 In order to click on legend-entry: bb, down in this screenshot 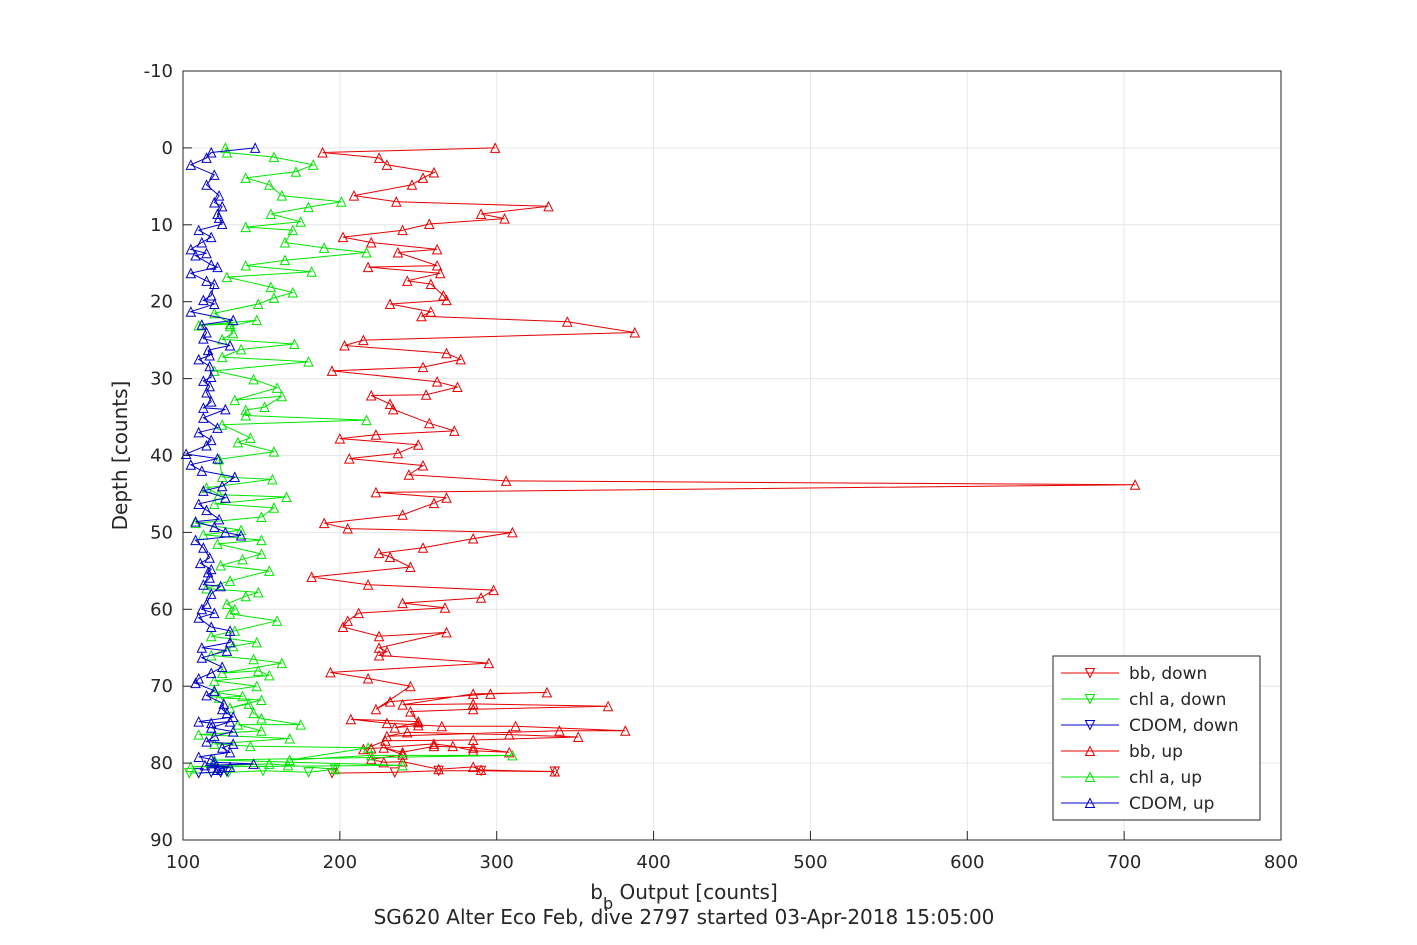, I will do `click(1134, 674)`.